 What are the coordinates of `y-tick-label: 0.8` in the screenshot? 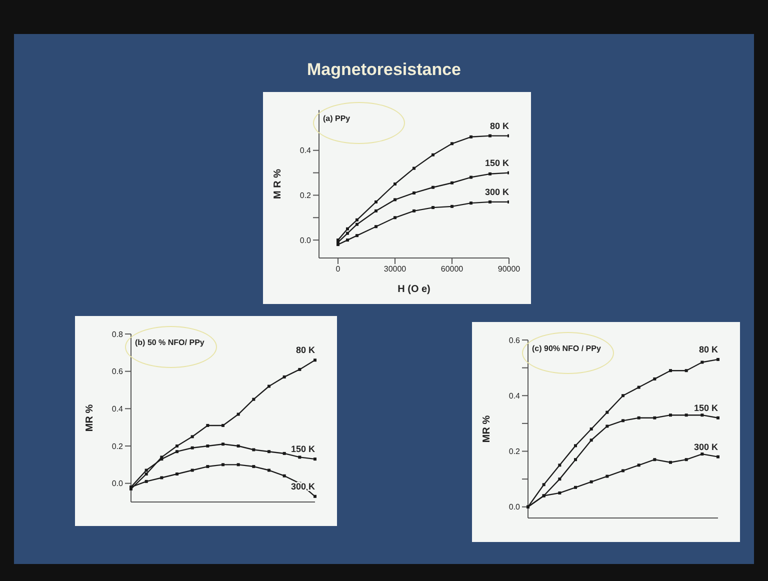 It's located at (118, 334).